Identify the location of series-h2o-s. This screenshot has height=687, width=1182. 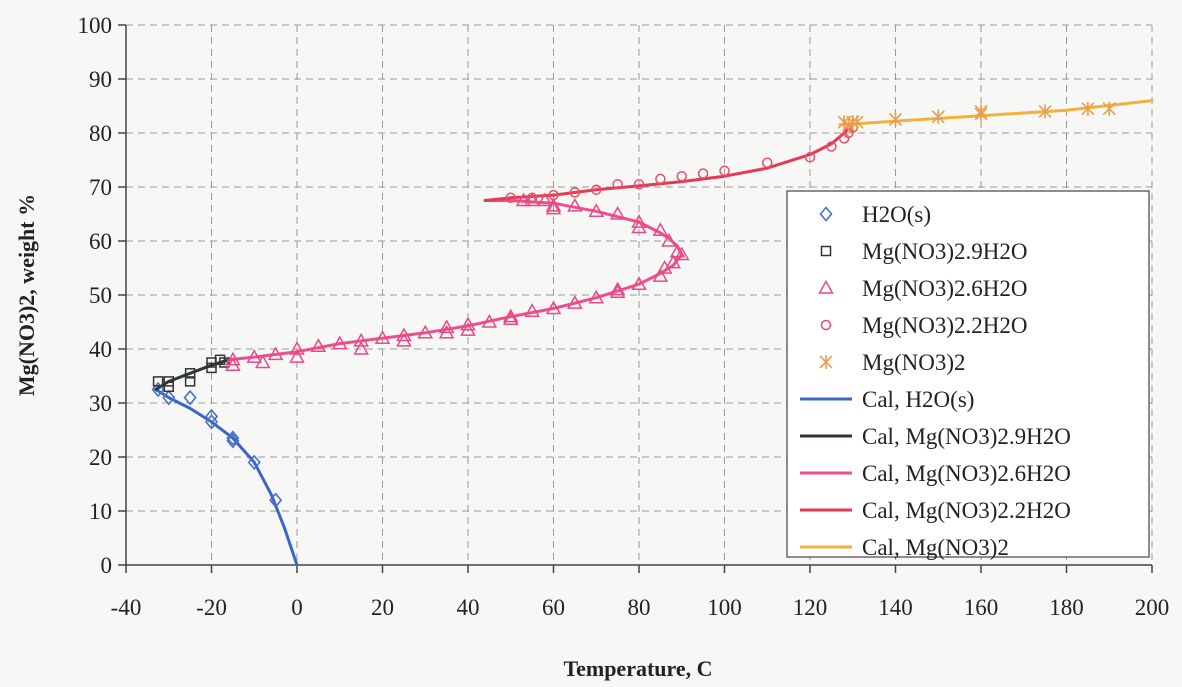
(217, 444).